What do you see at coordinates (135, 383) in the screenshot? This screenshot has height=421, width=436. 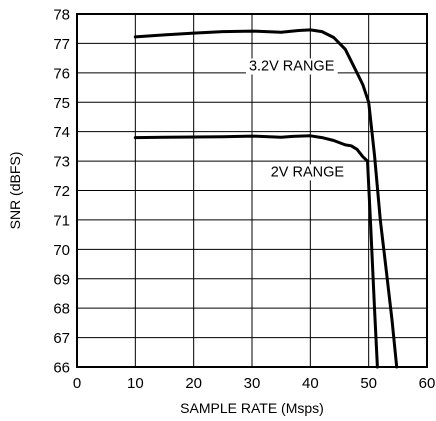 I see `x-tick-label: 10` at bounding box center [135, 383].